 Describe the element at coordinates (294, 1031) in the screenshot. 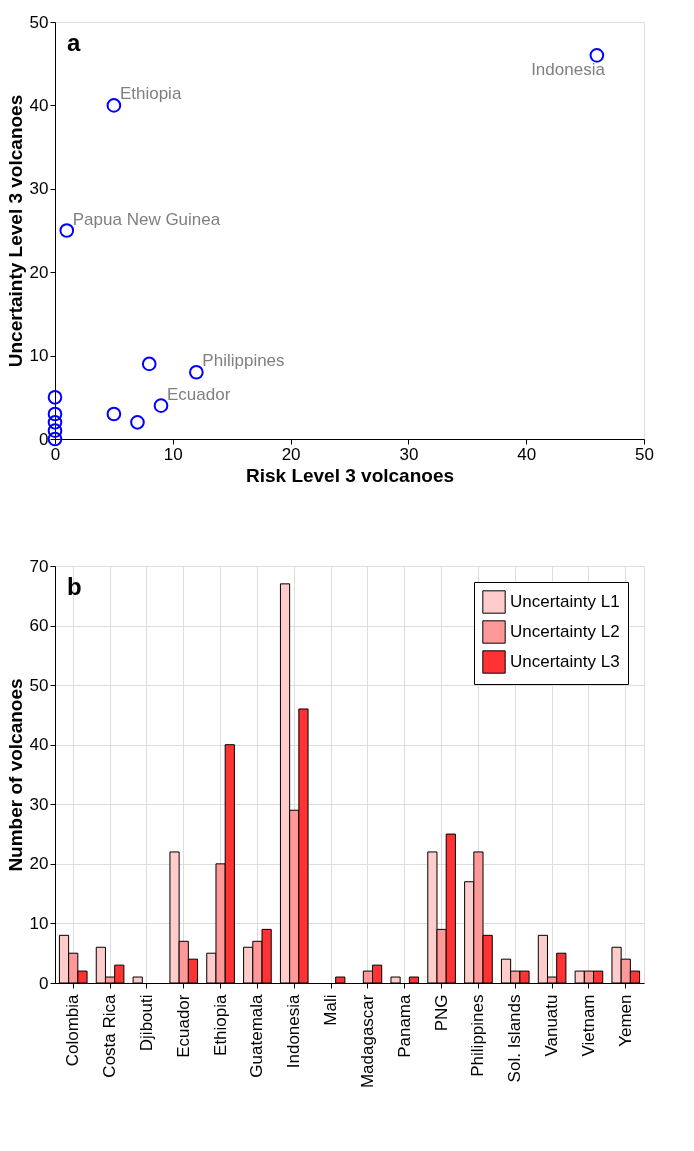

I see `x-tick-label: Indonesia` at that location.